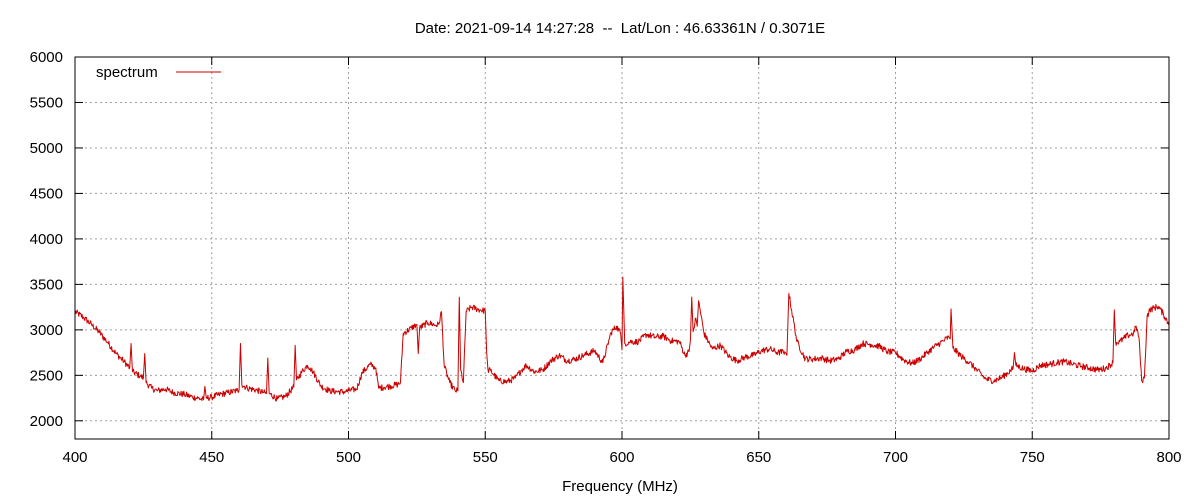  I want to click on x-tick-label: 500, so click(348, 457).